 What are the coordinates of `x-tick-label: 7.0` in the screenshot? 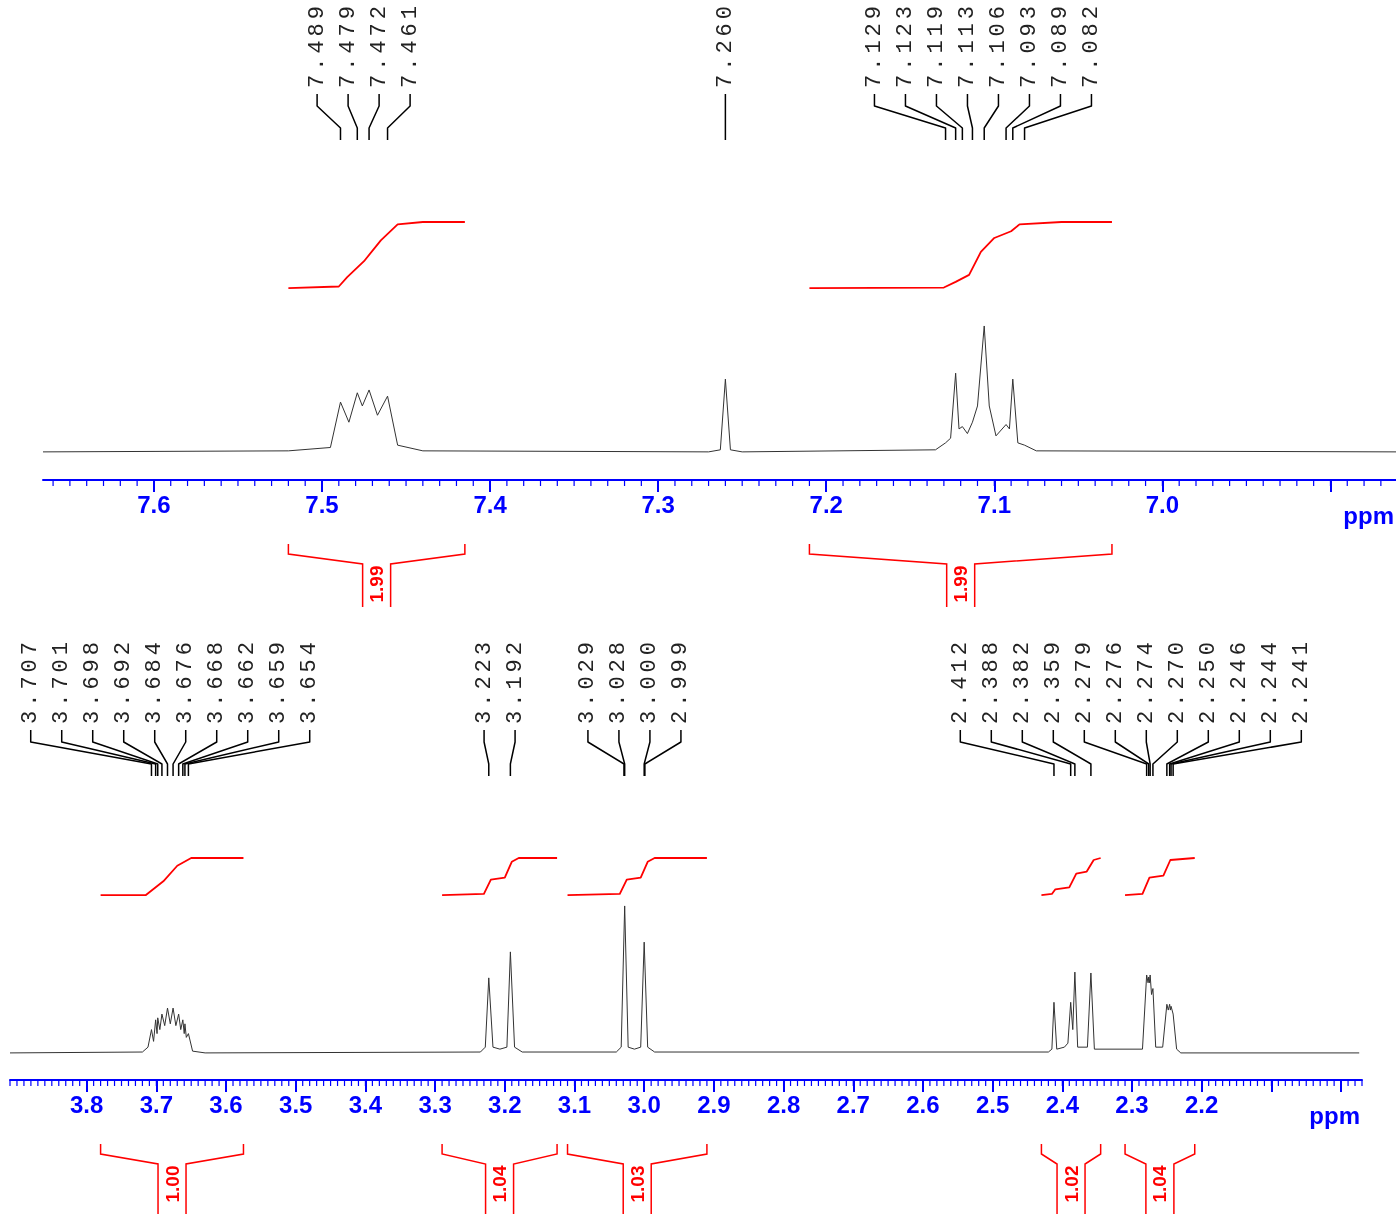 It's located at (1162, 504).